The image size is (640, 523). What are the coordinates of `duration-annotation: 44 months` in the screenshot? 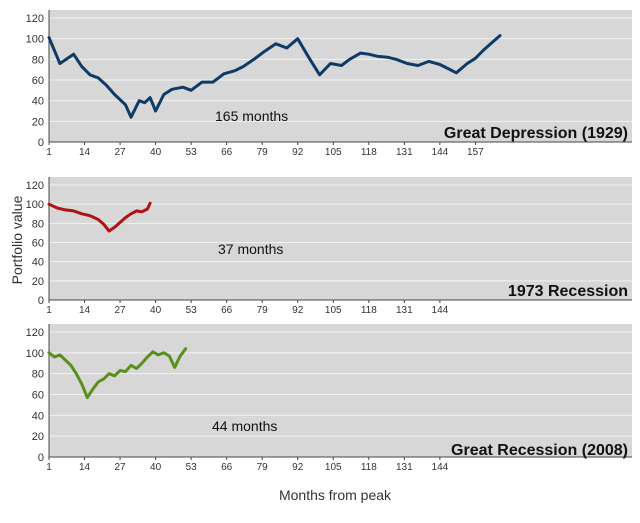 It's located at (244, 426).